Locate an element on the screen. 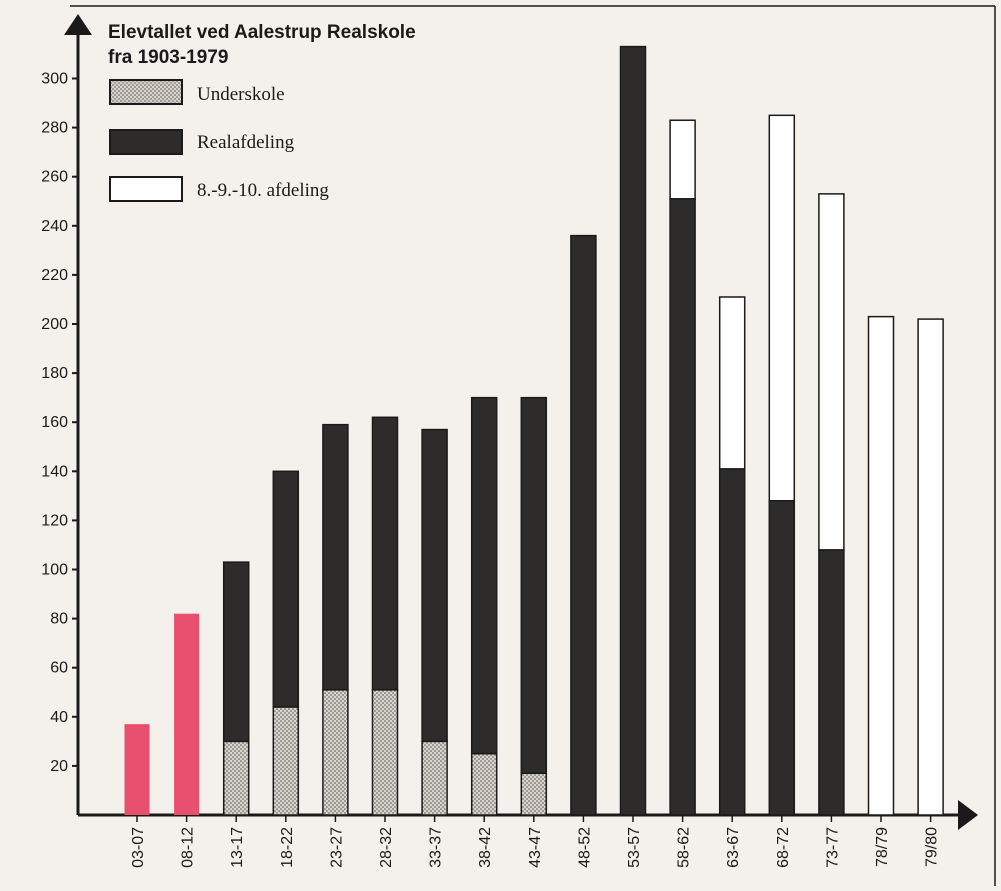 This screenshot has height=891, width=1001. y-tick-label: 20 is located at coordinates (59, 766).